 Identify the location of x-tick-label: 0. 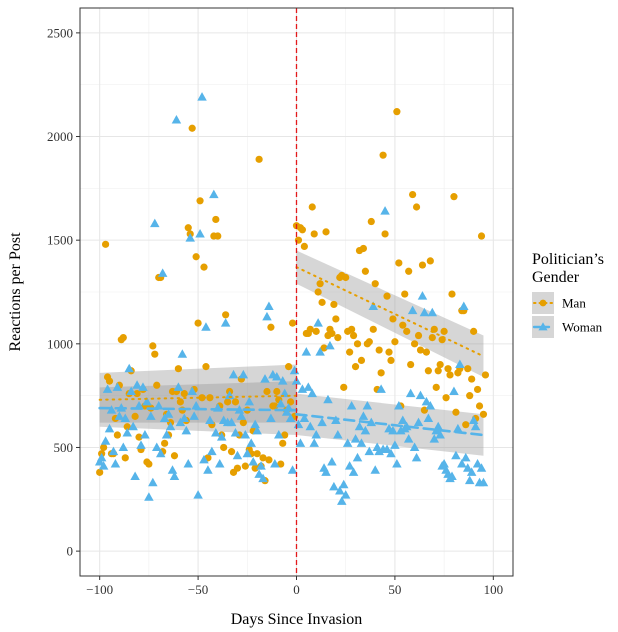
(296, 589).